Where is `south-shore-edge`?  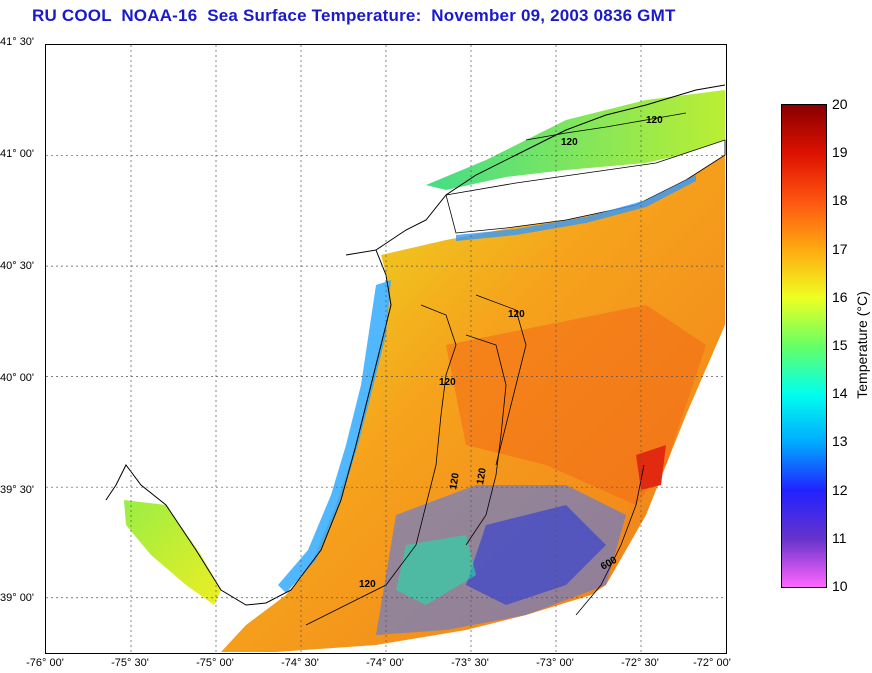 south-shore-edge is located at coordinates (576, 208).